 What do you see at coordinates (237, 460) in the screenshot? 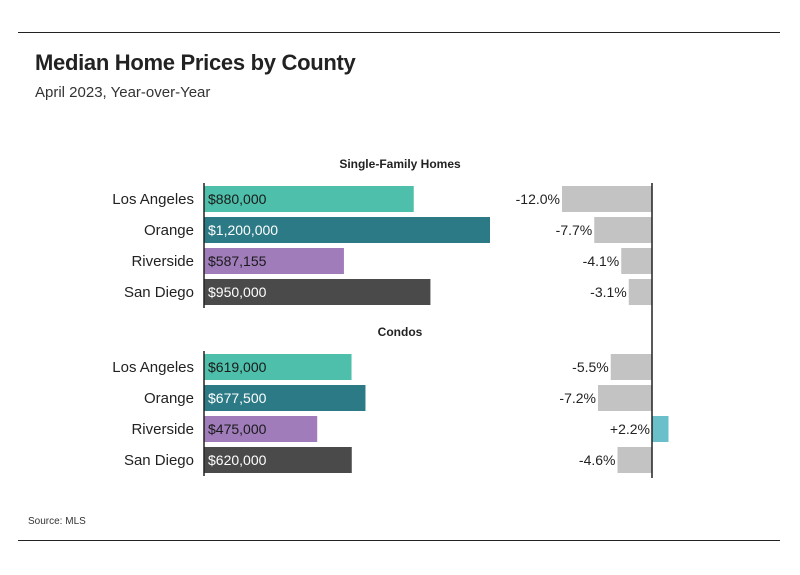
I see `value-label-condos-san-diego: $620,000` at bounding box center [237, 460].